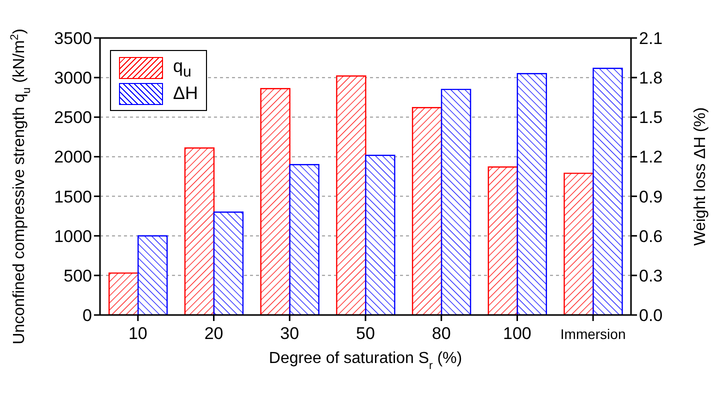  What do you see at coordinates (185, 93) in the screenshot?
I see `legend-label: ΔH` at bounding box center [185, 93].